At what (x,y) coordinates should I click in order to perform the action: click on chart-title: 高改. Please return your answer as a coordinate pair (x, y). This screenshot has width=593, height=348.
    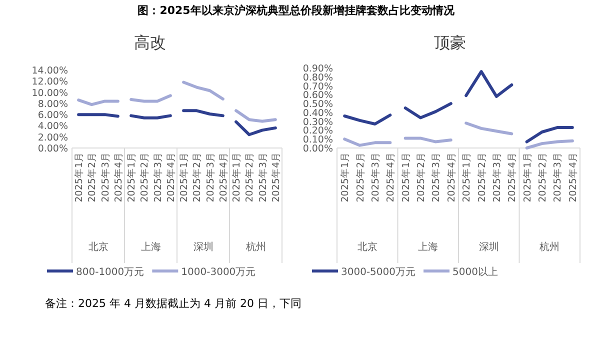
    Looking at the image, I should click on (150, 42).